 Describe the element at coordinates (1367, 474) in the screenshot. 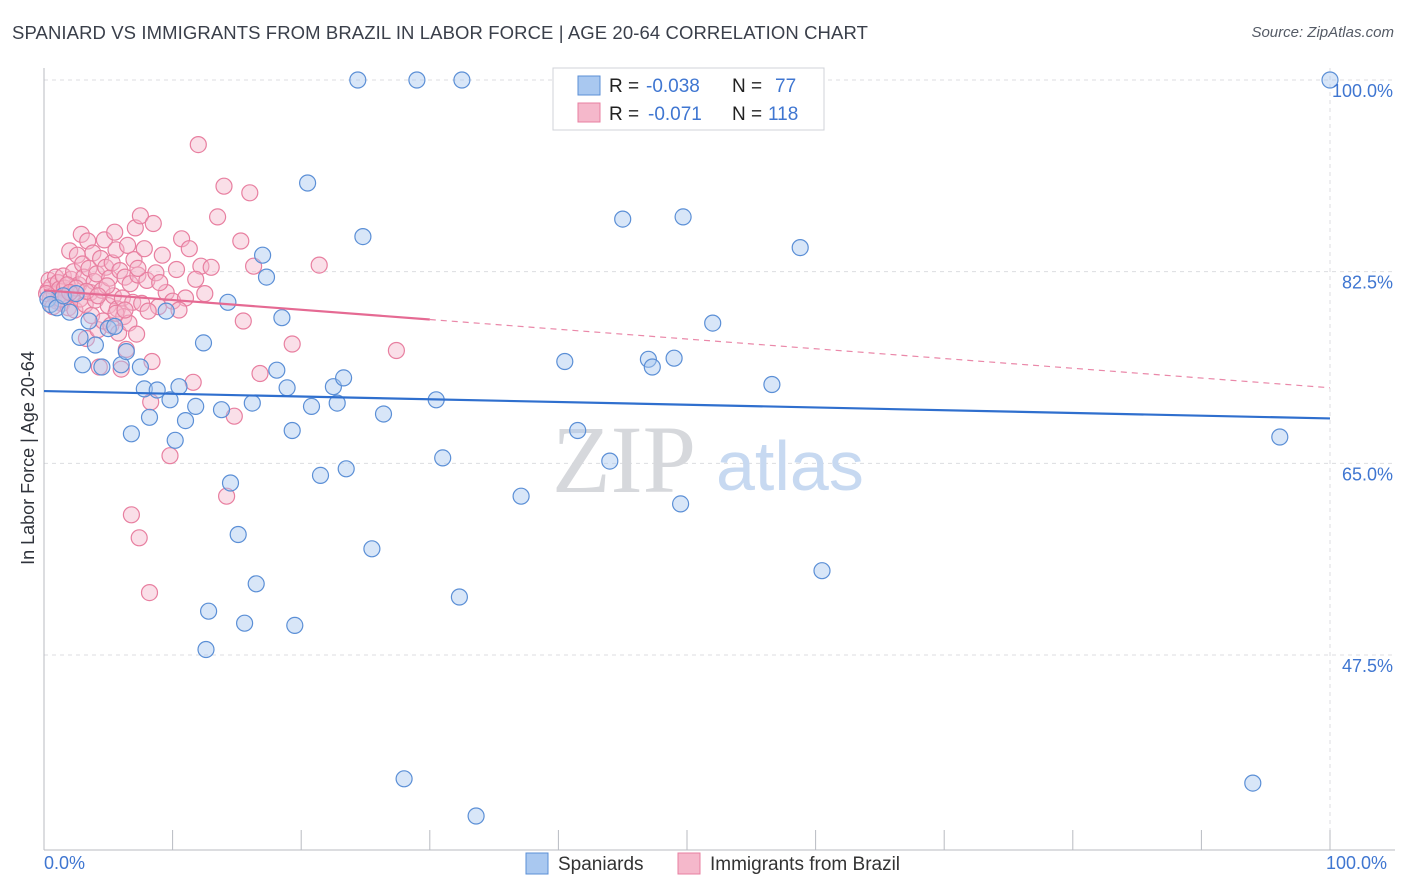

I see `y-tick-label-2: 65.0%` at that location.